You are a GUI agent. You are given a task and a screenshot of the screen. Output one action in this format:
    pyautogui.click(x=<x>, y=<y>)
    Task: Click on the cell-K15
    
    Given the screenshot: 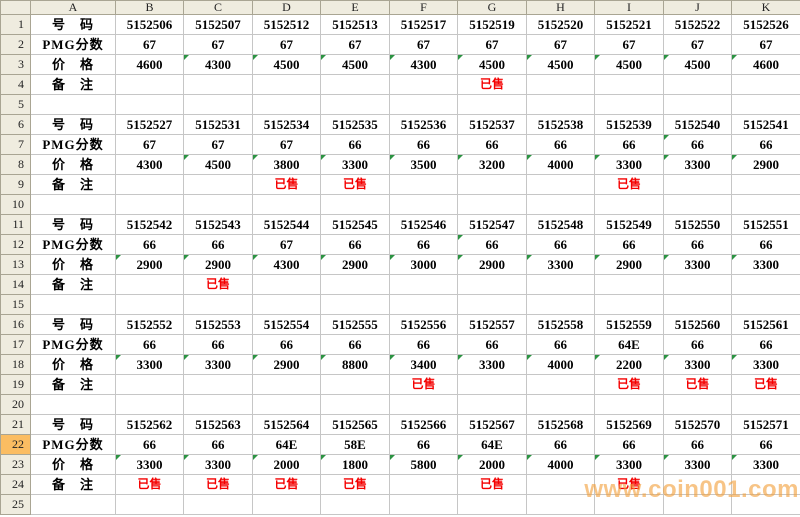 What is the action you would take?
    pyautogui.click(x=765, y=304)
    